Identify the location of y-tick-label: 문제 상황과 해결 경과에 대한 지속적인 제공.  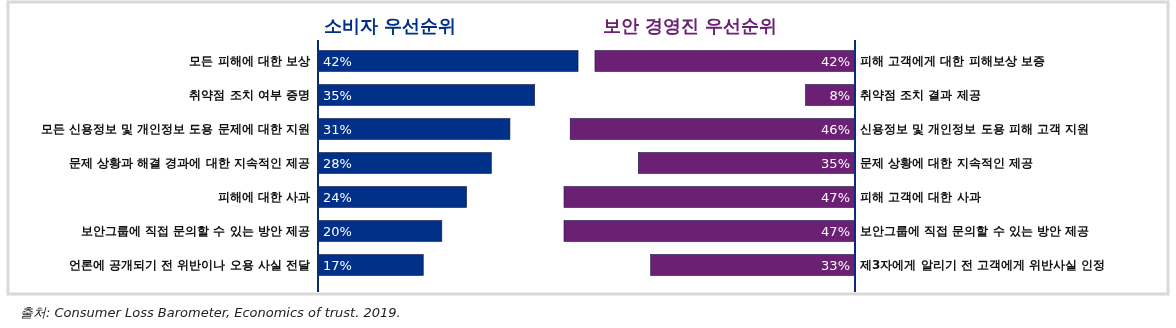
(189, 163).